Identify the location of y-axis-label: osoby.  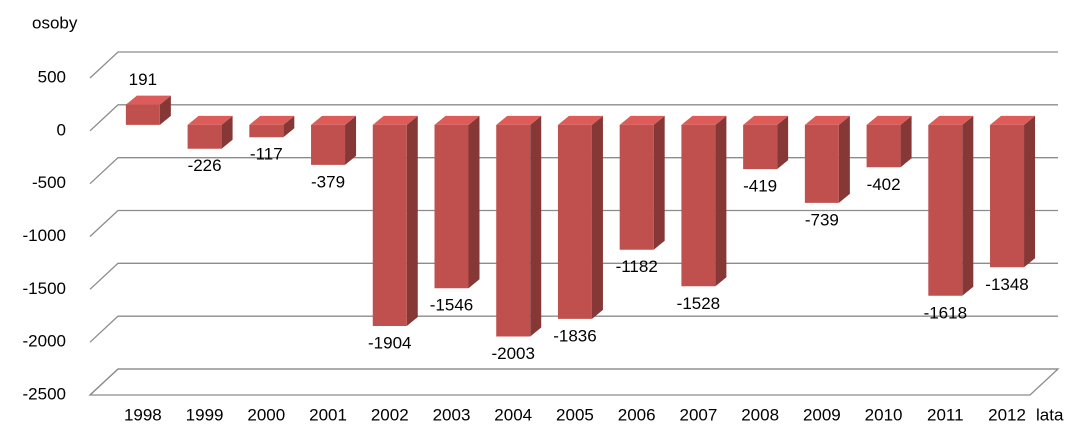
(55, 22).